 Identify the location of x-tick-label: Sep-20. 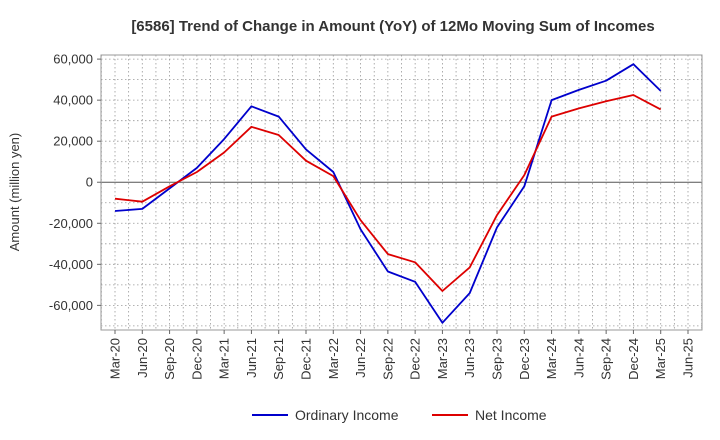
(169, 359).